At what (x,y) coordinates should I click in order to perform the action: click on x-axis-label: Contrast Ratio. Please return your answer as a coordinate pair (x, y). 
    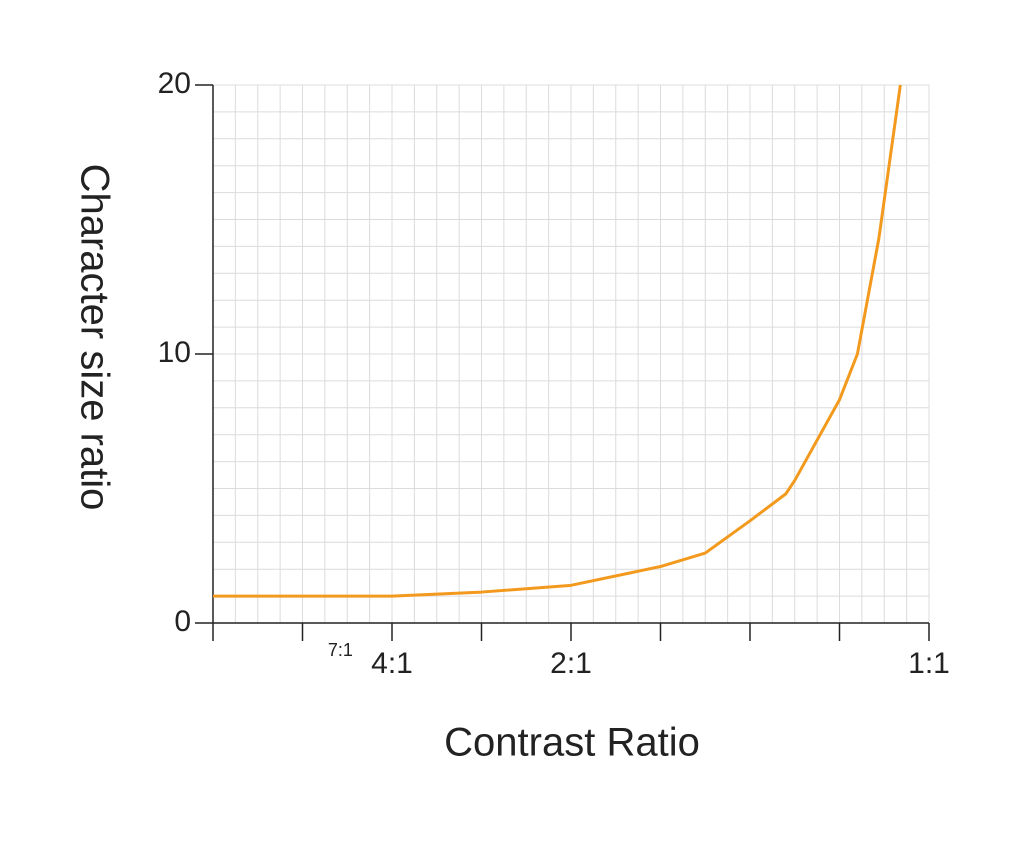
    Looking at the image, I should click on (572, 743).